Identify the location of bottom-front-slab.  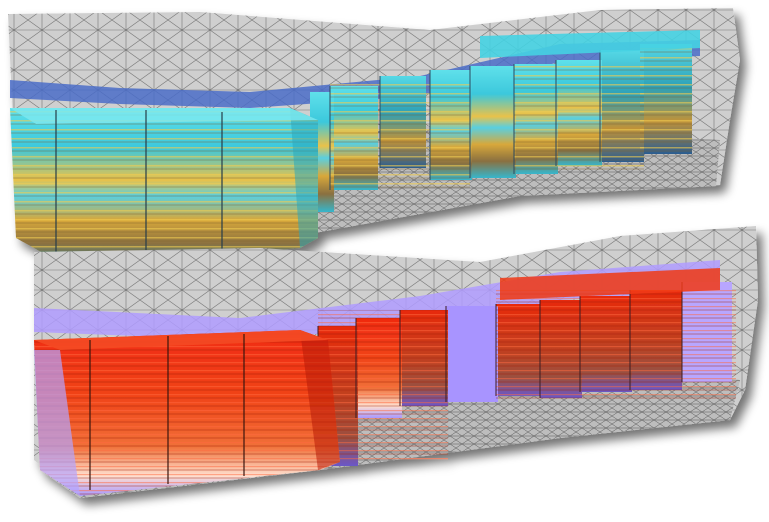
(187, 413).